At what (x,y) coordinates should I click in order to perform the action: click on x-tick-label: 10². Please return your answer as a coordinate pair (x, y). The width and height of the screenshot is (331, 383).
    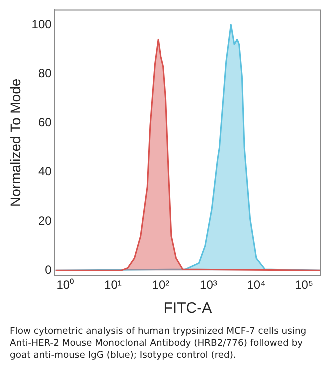
    Looking at the image, I should click on (161, 285).